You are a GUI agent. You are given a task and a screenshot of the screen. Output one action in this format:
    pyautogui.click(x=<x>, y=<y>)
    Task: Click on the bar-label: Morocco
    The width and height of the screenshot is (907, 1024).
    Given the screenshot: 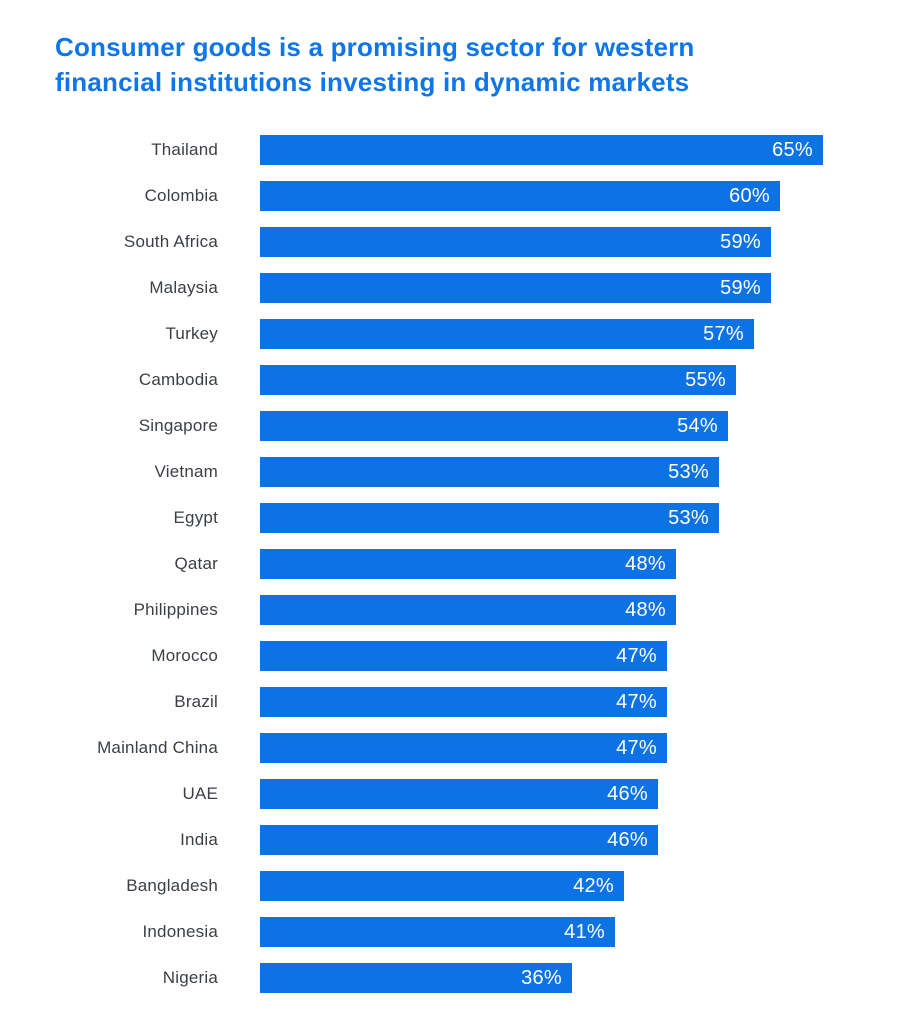 What is the action you would take?
    pyautogui.click(x=184, y=656)
    